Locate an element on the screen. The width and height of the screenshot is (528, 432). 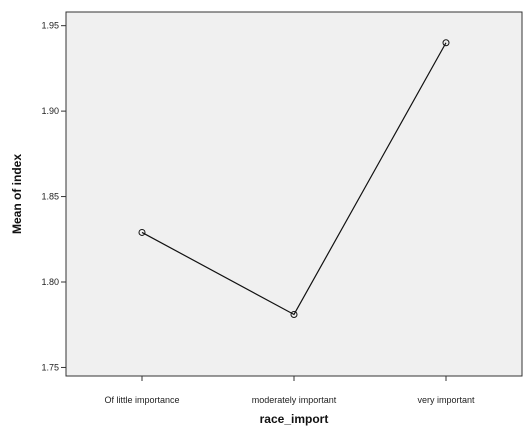
x-axis-title: race_import is located at coordinates (294, 419).